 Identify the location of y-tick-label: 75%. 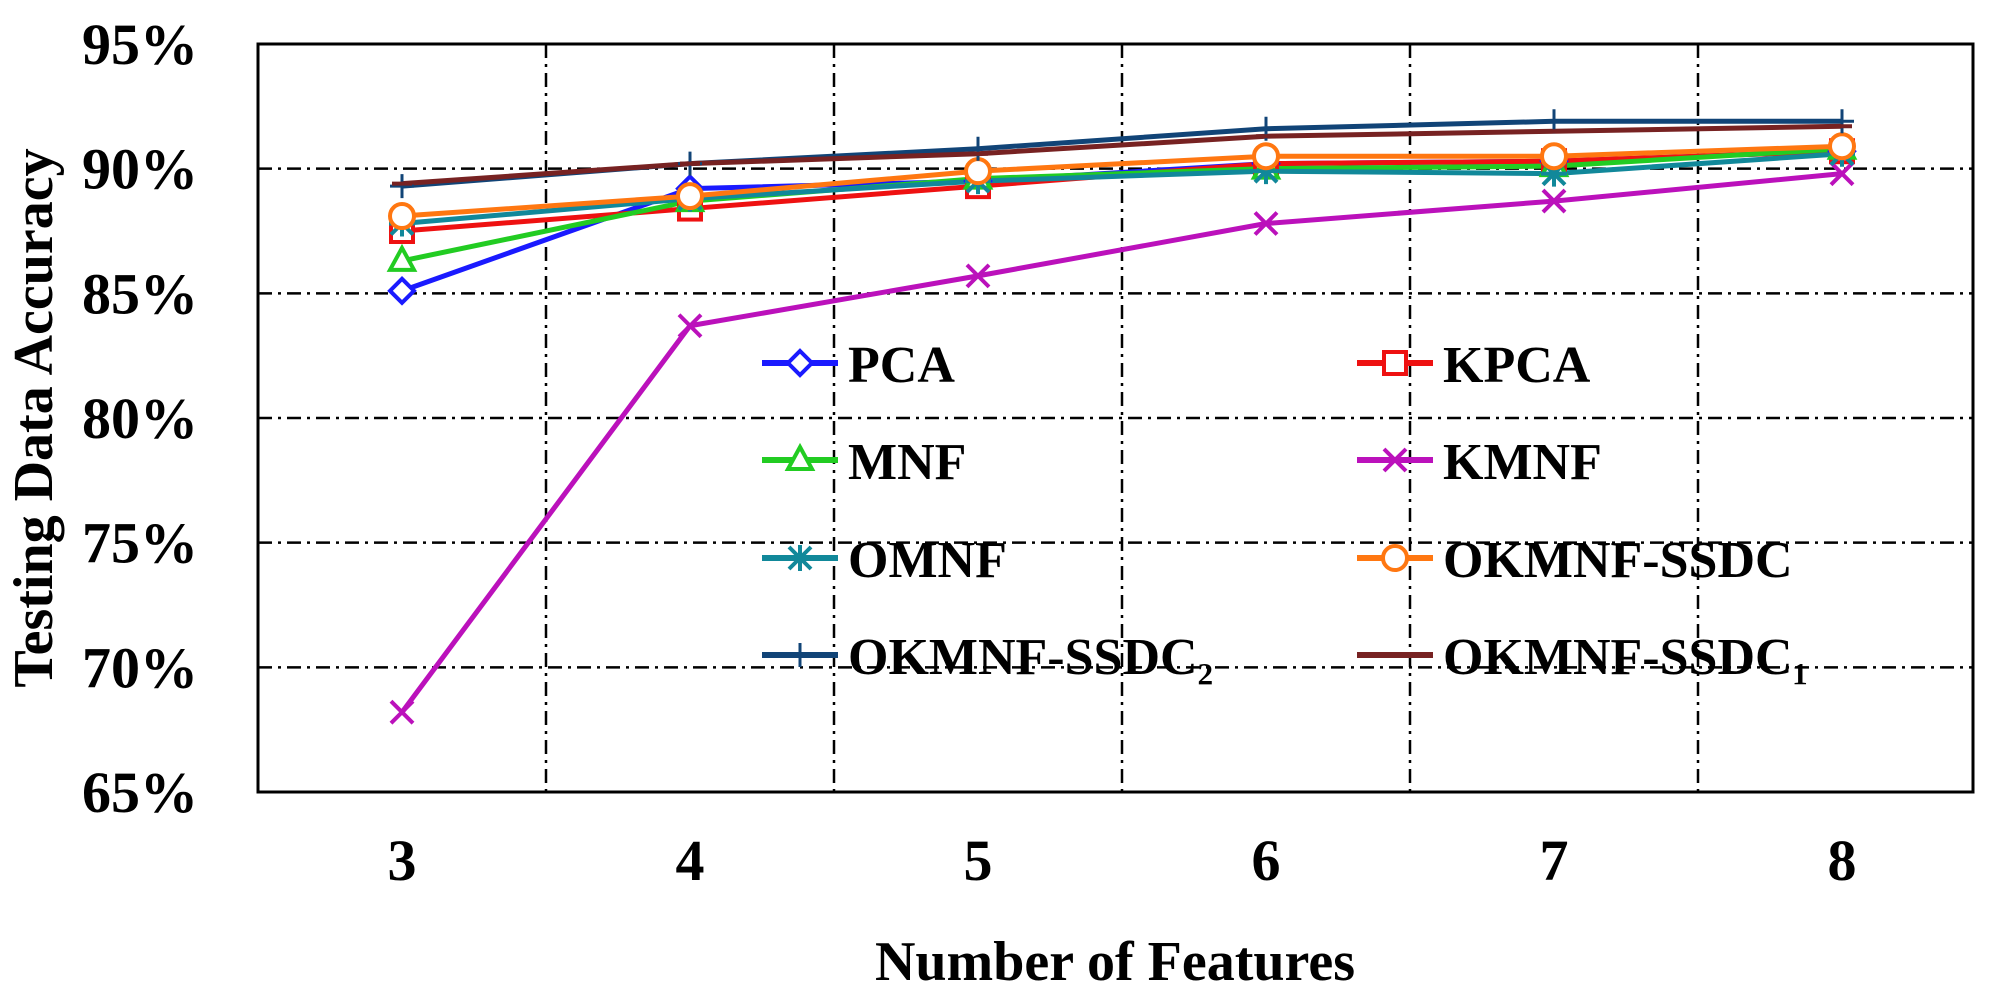
(140, 543).